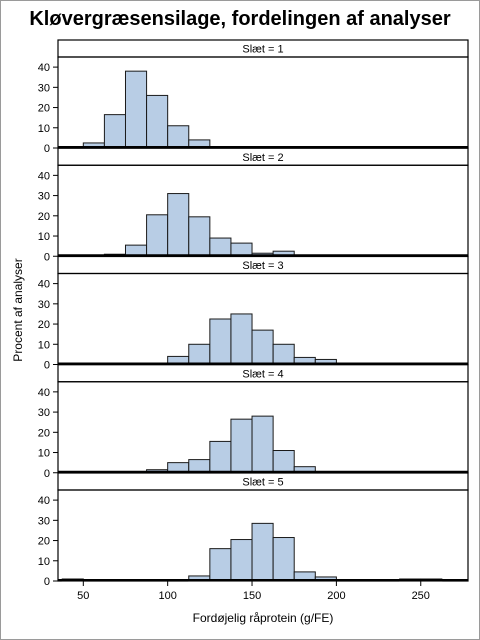 The image size is (480, 640). Describe the element at coordinates (18, 309) in the screenshot. I see `y-axis-label: Procent af analyser` at that location.